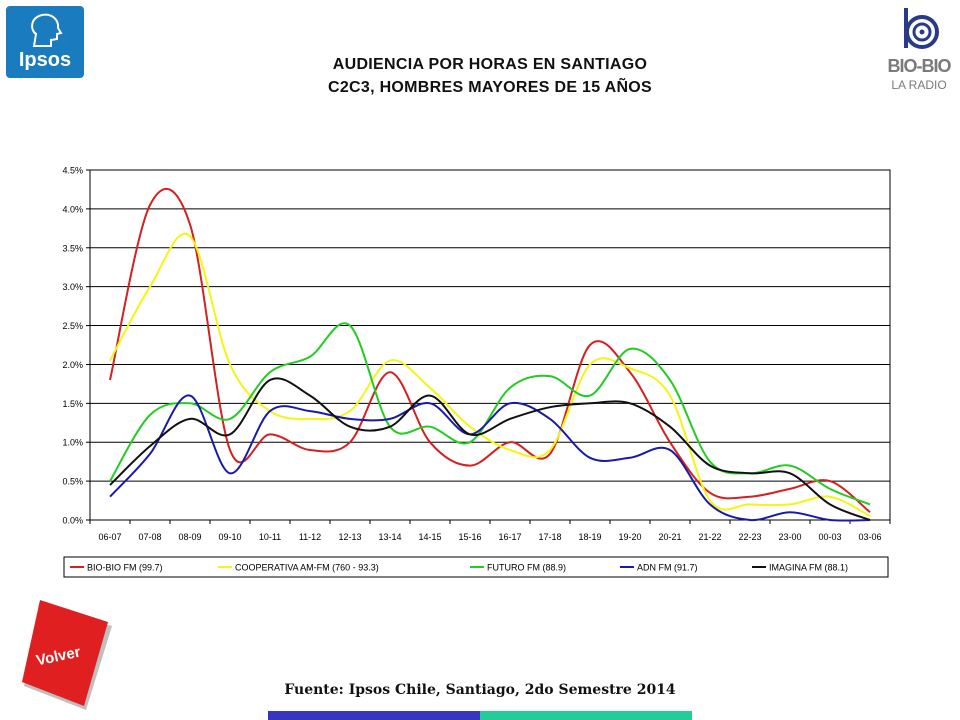 The width and height of the screenshot is (960, 720). What do you see at coordinates (72, 287) in the screenshot?
I see `y-tick-label: 3.0%` at bounding box center [72, 287].